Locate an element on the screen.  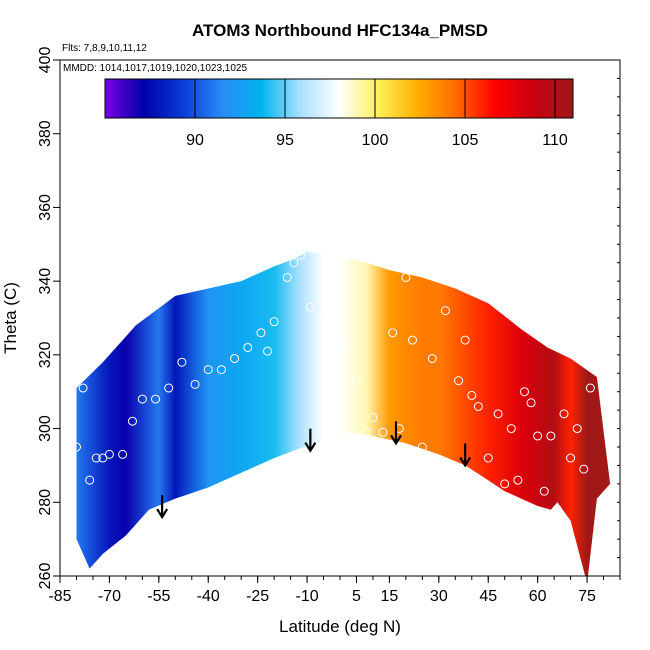
x-tick-label: -40 is located at coordinates (208, 596).